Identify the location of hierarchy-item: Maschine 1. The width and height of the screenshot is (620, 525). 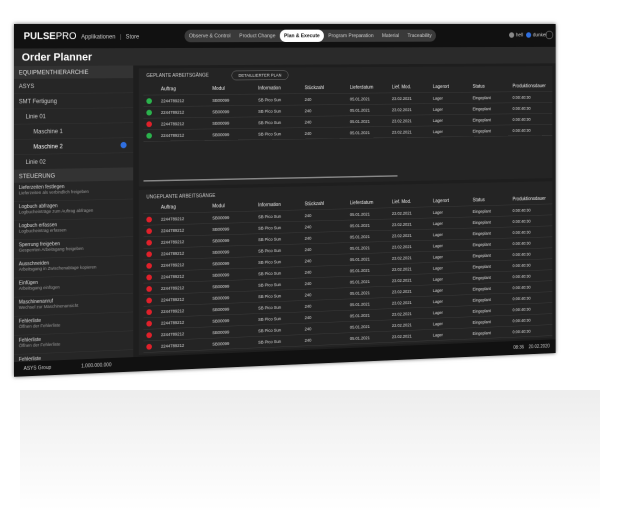
(74, 131).